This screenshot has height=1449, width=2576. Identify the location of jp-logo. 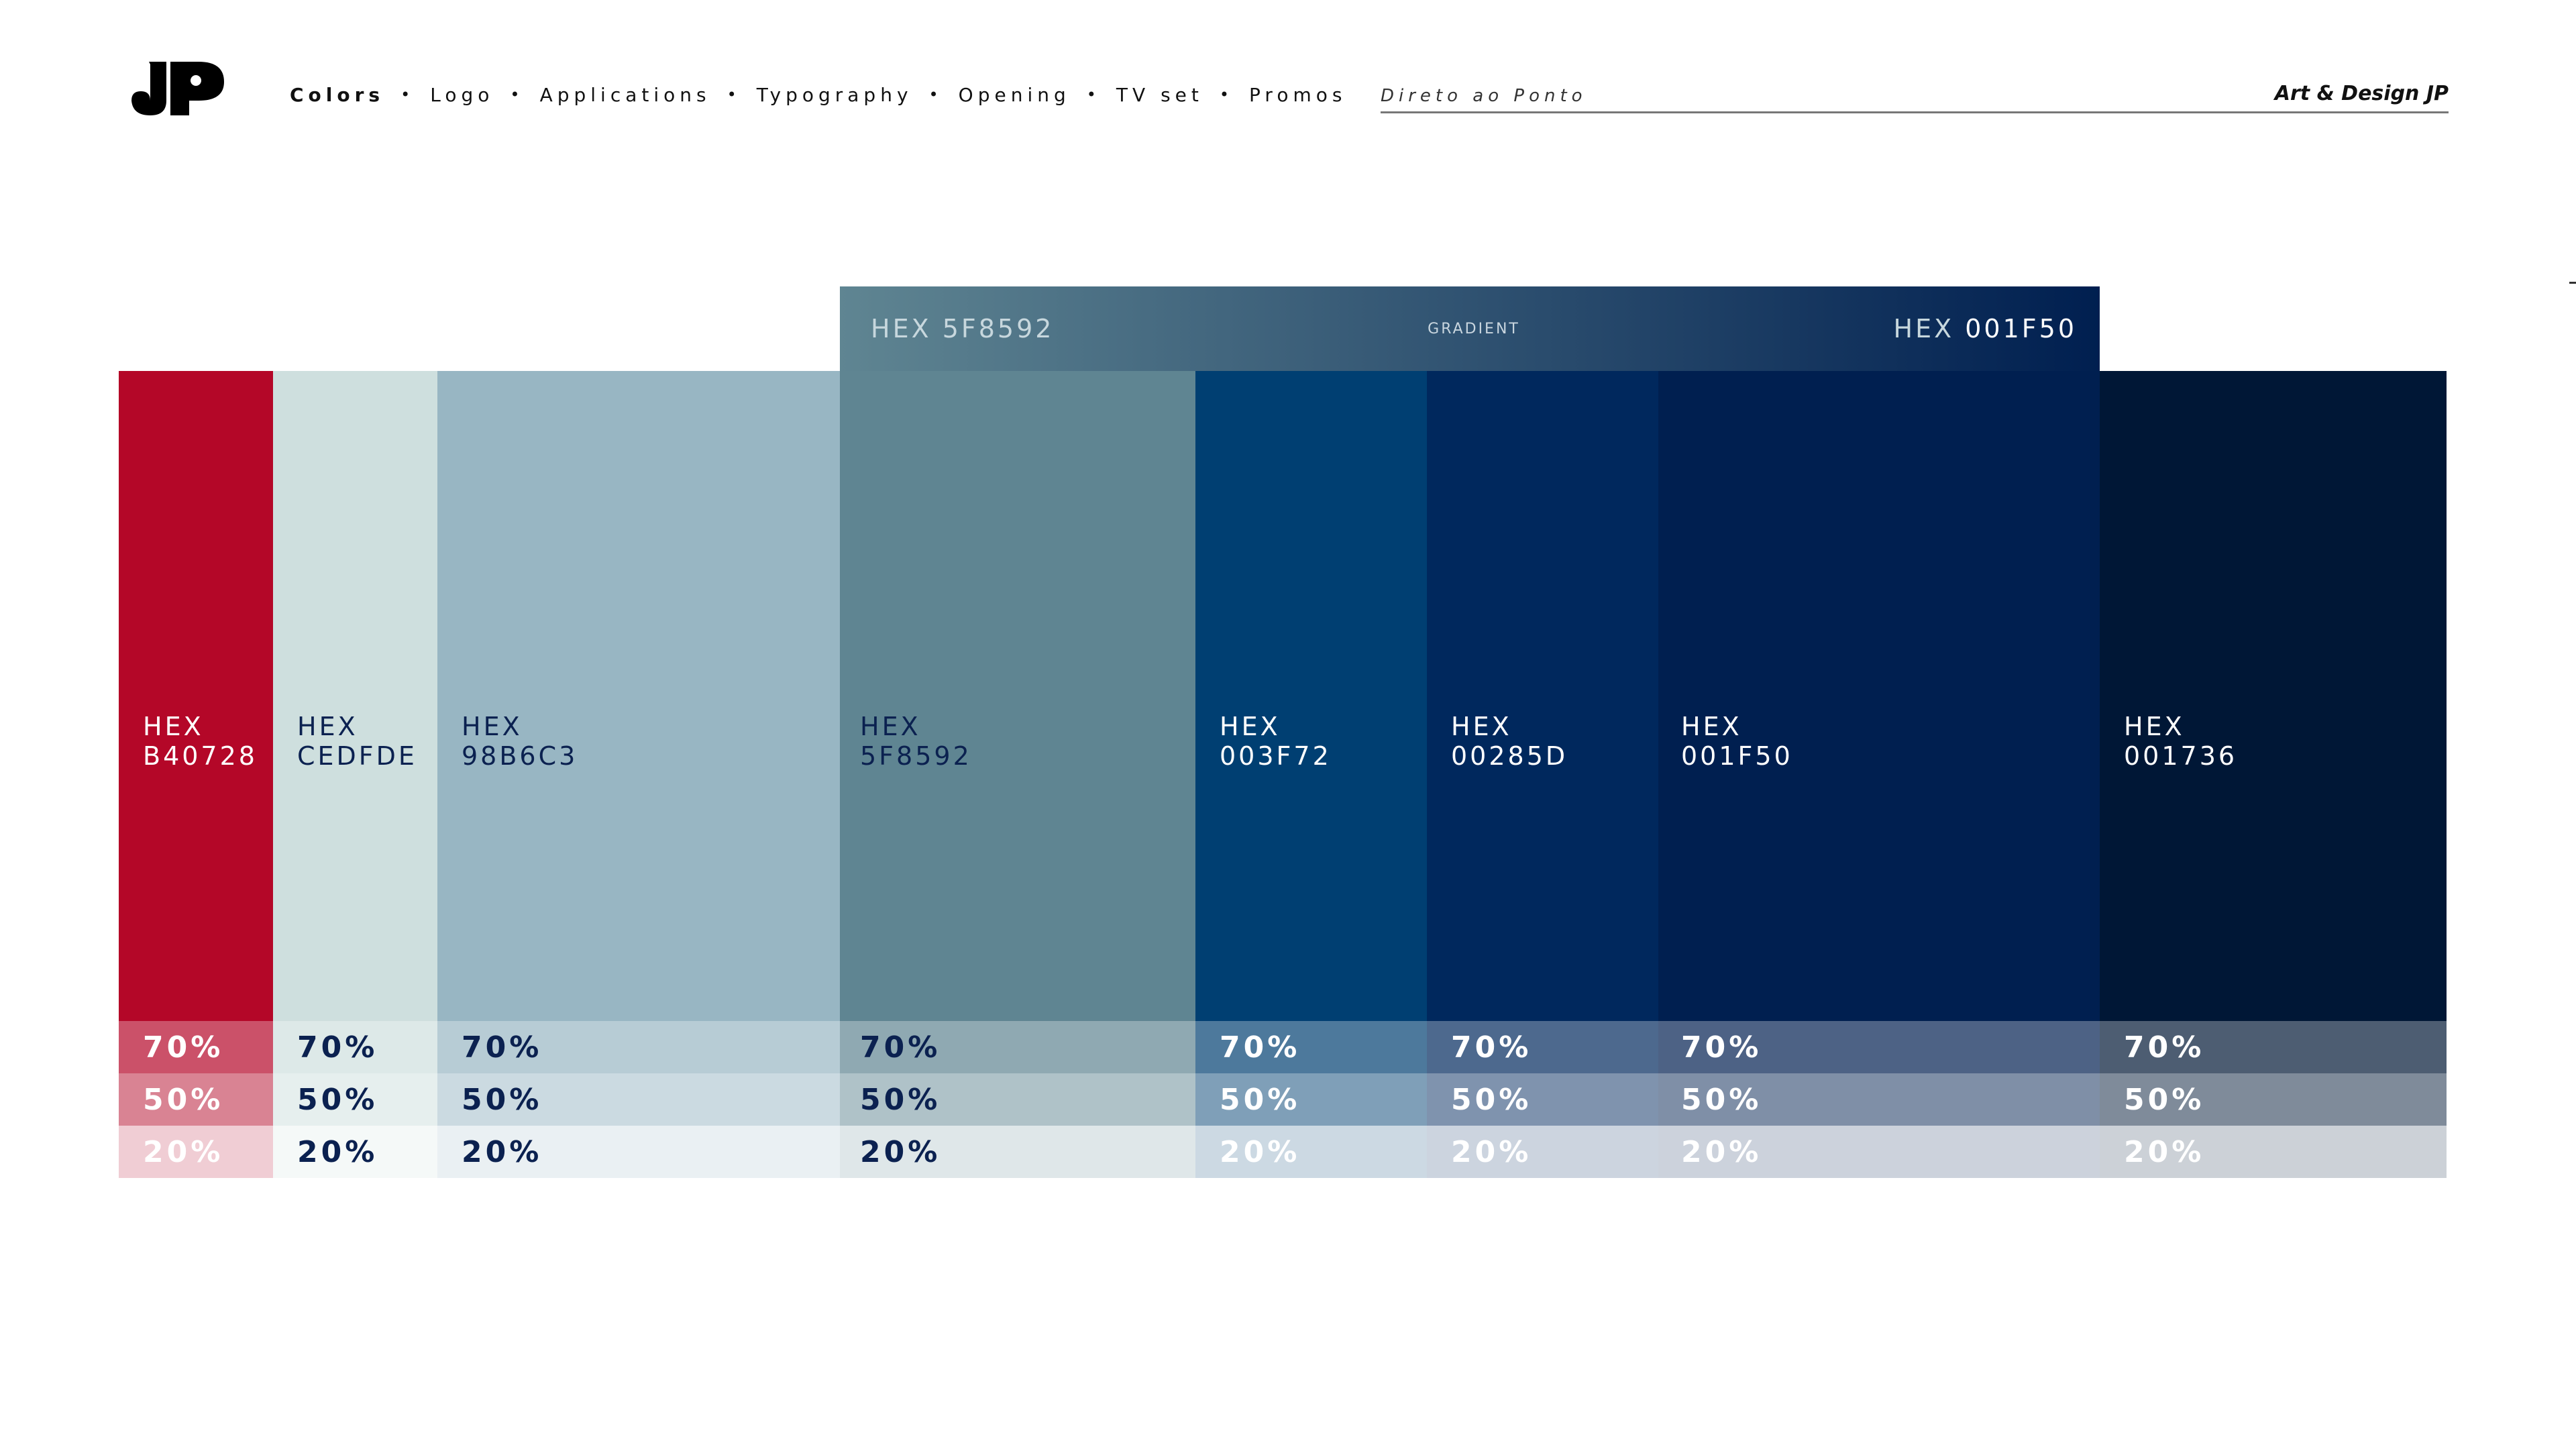
(176, 88).